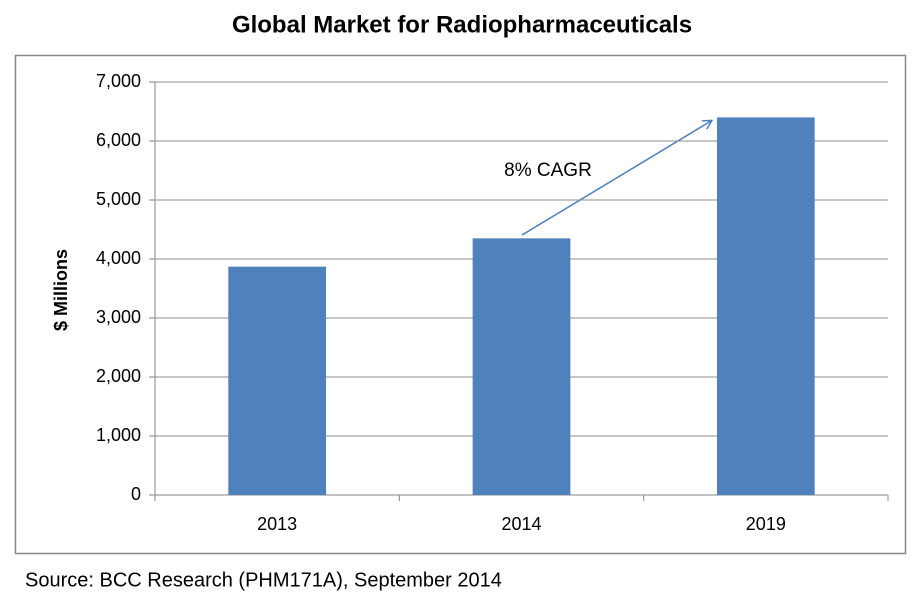 Image resolution: width=919 pixels, height=600 pixels. What do you see at coordinates (118, 317) in the screenshot?
I see `y-tick-label: 3,000` at bounding box center [118, 317].